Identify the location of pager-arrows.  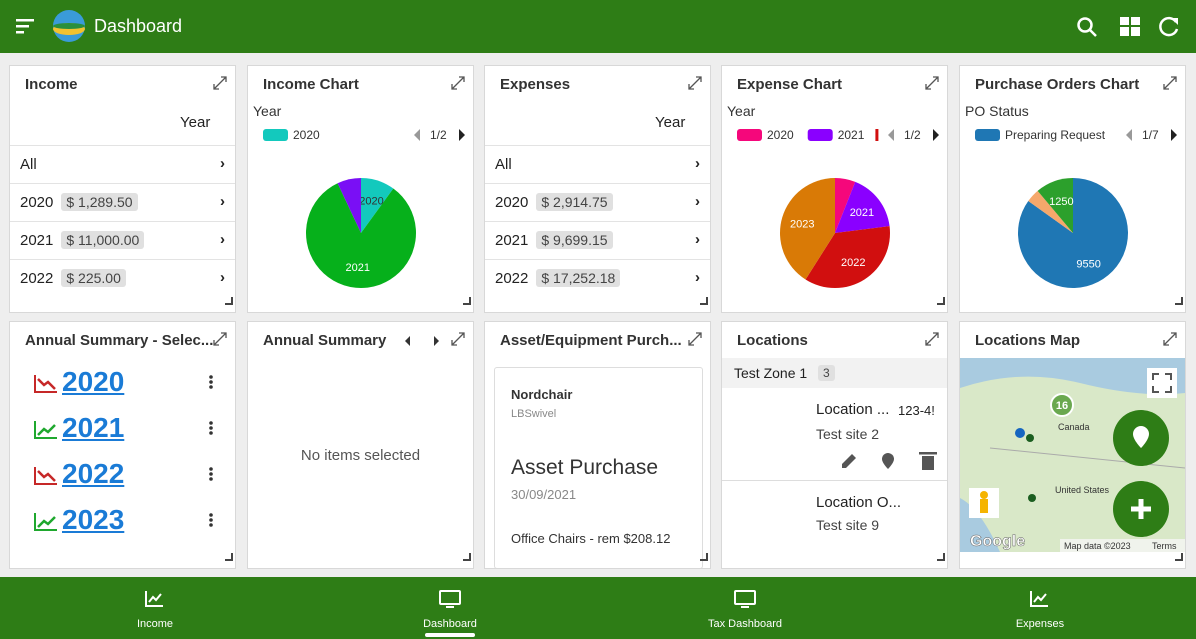
(423, 341).